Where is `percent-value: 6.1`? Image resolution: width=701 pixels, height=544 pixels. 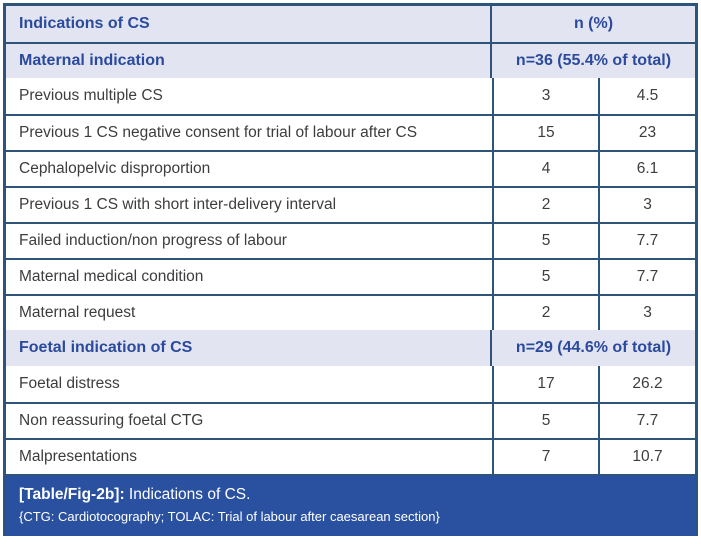
percent-value: 6.1 is located at coordinates (646, 169).